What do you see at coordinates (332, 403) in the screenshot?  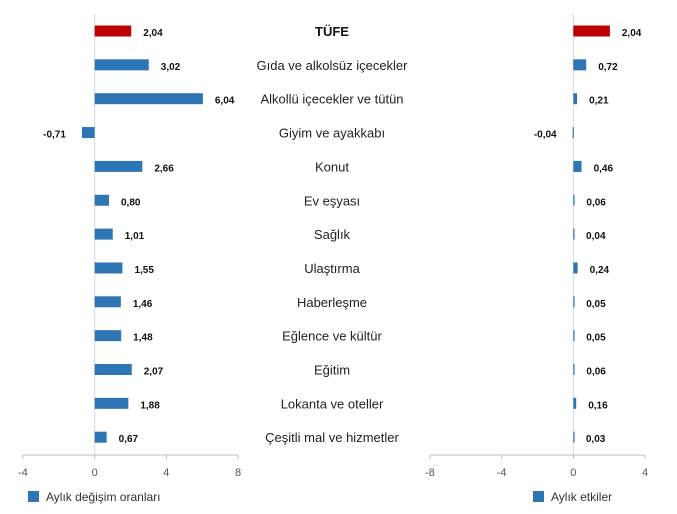 I see `category-label: Lokanta ve oteller` at bounding box center [332, 403].